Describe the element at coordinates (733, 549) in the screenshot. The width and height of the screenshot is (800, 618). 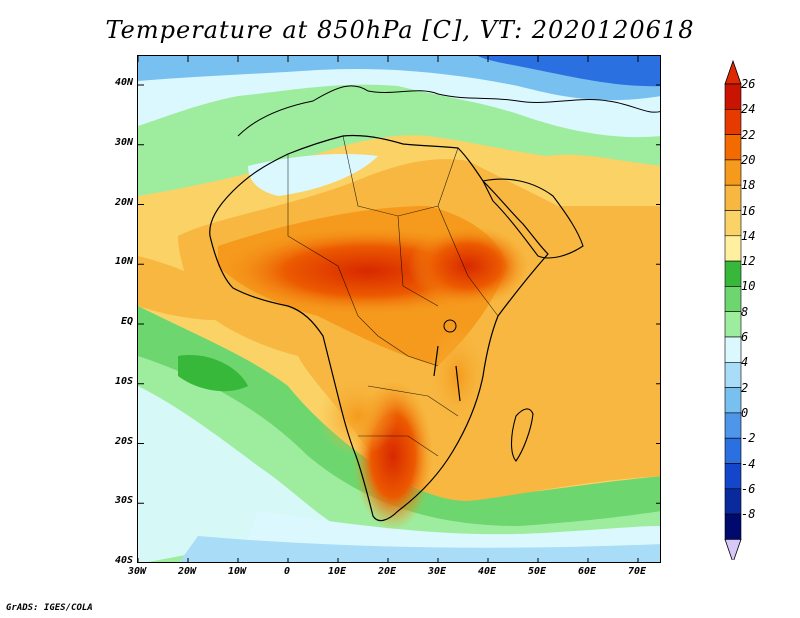
I see `colorbar-under-triangle` at that location.